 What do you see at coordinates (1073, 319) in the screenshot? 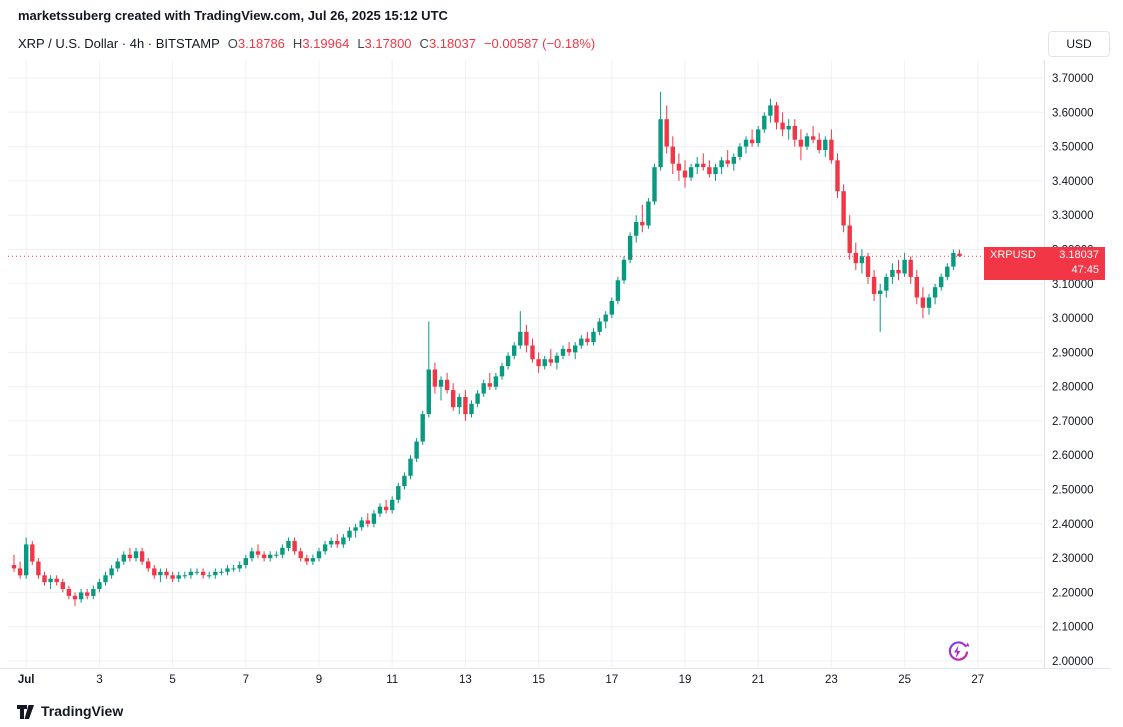
I see `svg-text: 3.00000` at bounding box center [1073, 319].